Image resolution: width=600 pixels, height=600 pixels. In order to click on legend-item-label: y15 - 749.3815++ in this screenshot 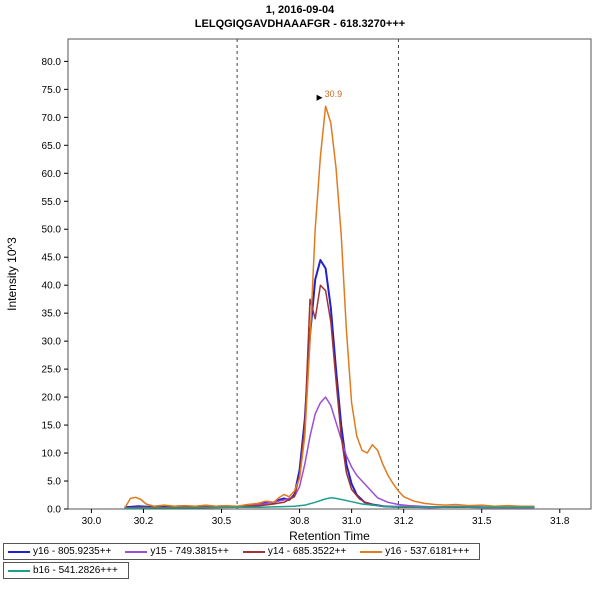, I will do `click(189, 551)`.